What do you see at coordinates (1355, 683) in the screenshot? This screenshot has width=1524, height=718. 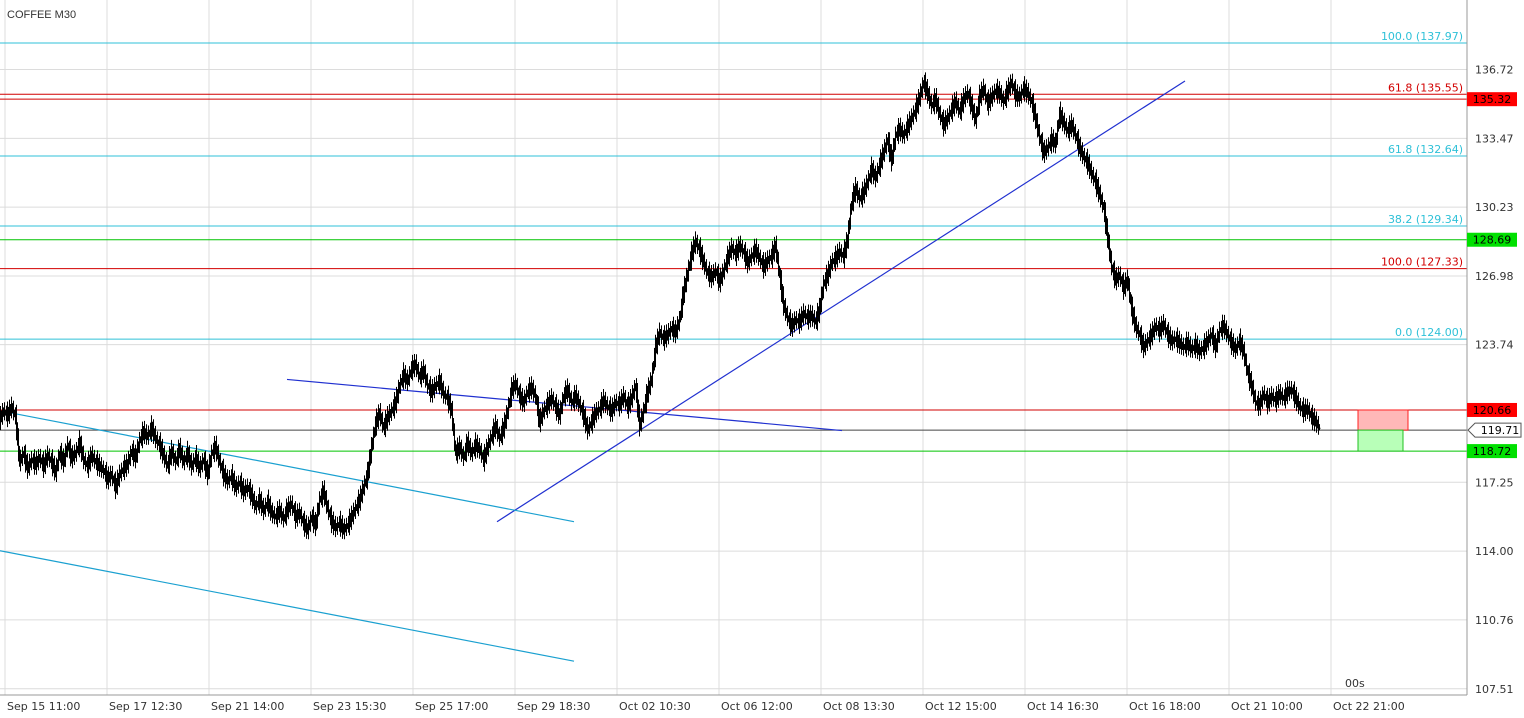 I see `bar-countdown: 00s` at bounding box center [1355, 683].